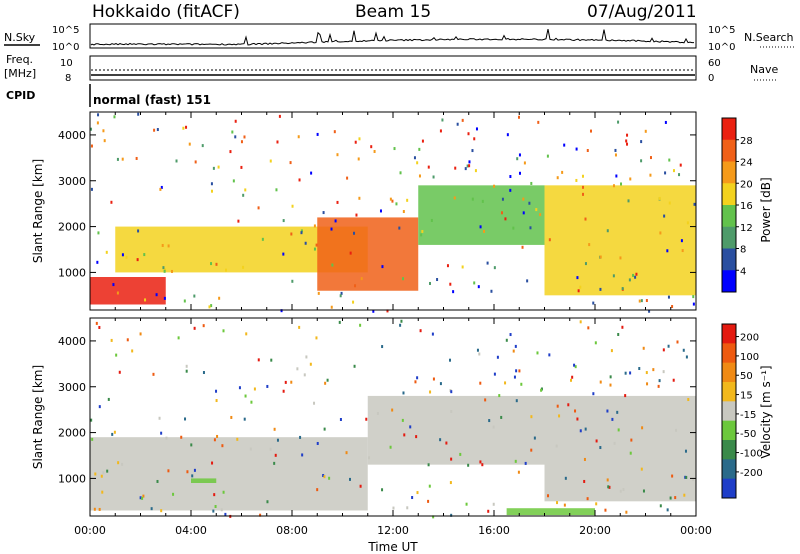 This screenshot has width=800, height=554. I want to click on colorbar-tick-label: 100, so click(749, 357).